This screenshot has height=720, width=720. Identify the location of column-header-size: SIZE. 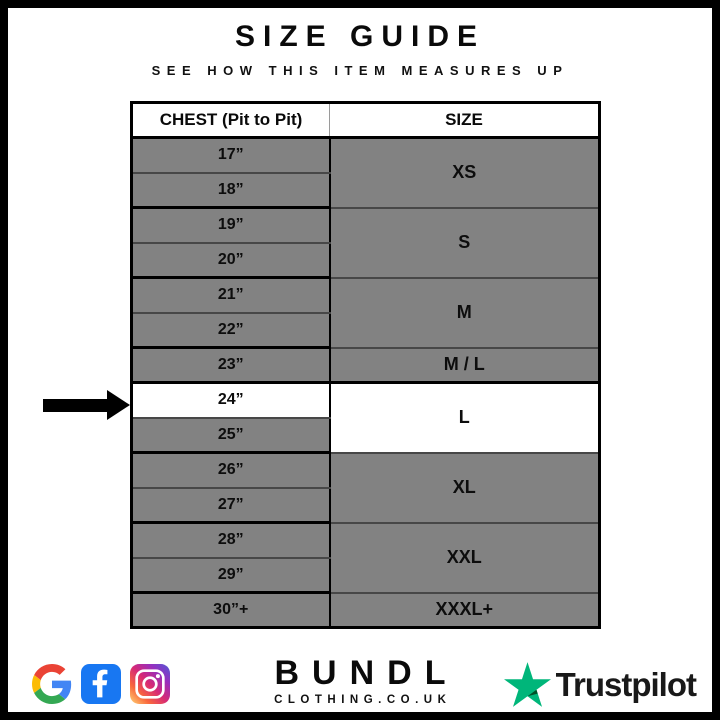
(464, 120).